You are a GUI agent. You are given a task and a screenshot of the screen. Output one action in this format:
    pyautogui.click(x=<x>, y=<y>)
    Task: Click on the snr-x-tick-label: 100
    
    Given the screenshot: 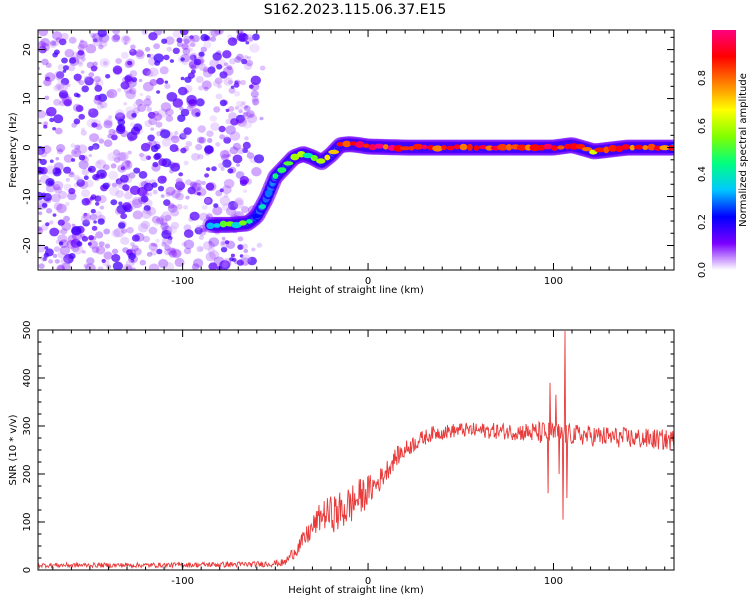 What is the action you would take?
    pyautogui.click(x=553, y=581)
    